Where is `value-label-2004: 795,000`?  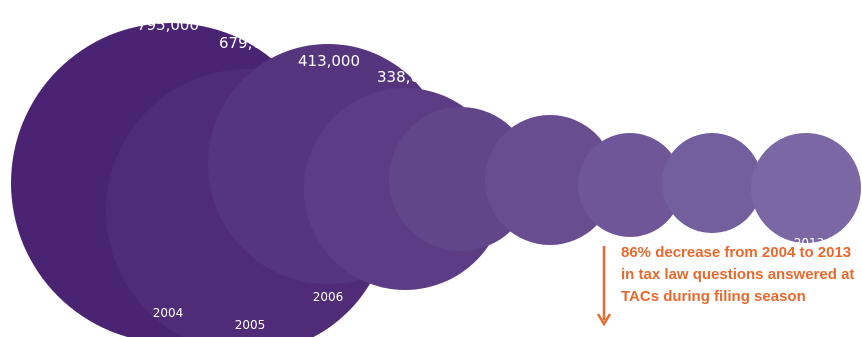 value-label-2004: 795,000 is located at coordinates (168, 25).